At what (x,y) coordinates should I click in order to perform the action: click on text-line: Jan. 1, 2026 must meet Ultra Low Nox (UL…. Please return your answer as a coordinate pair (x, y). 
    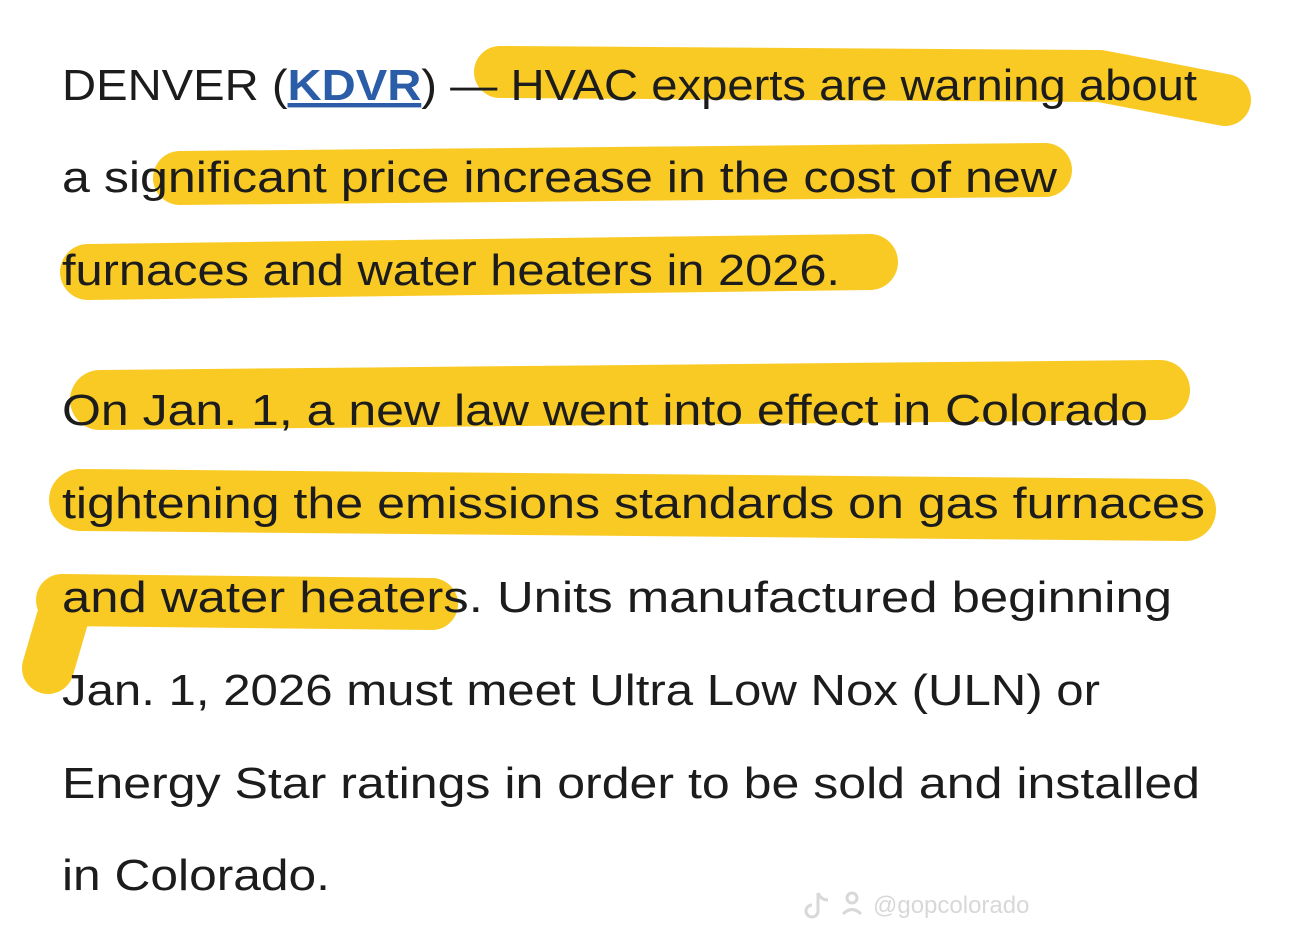
    Looking at the image, I should click on (581, 690).